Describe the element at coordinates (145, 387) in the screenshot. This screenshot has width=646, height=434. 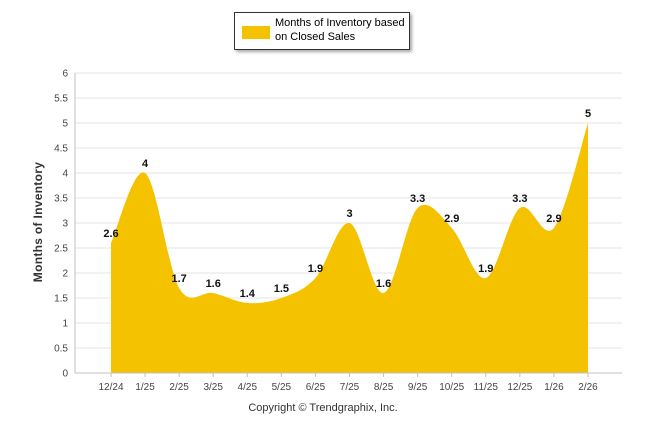
I see `x-tick-label: 1/25` at that location.